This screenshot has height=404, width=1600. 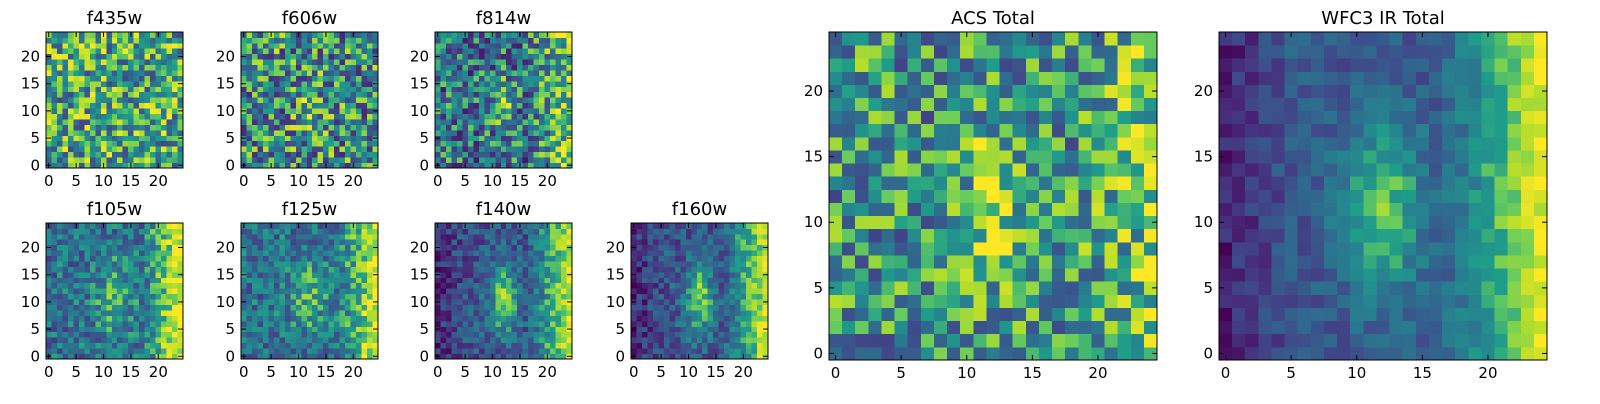 I want to click on heatmap-cells, so click(x=699, y=291).